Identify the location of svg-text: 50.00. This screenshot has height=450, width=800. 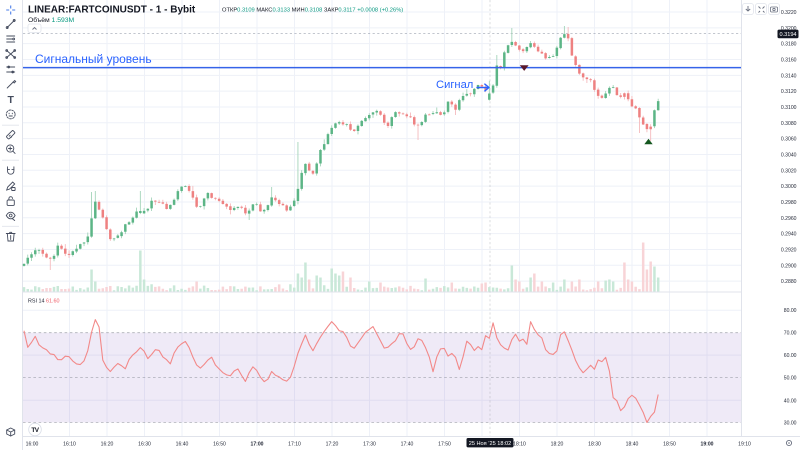
(790, 379).